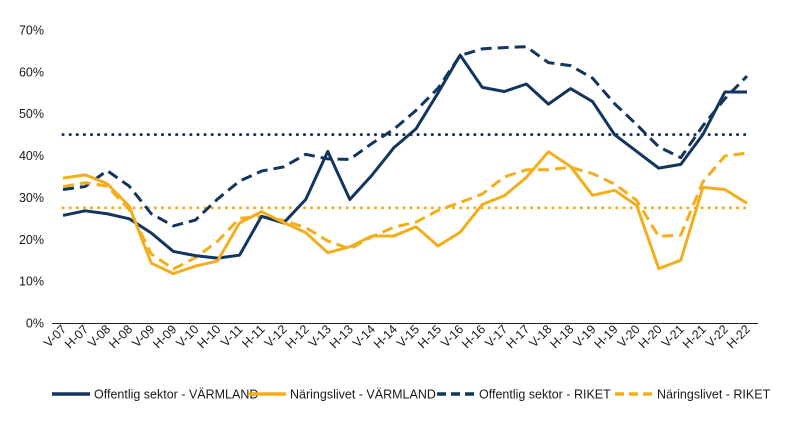  Describe the element at coordinates (276, 336) in the screenshot. I see `x-tick-label: V-12` at that location.